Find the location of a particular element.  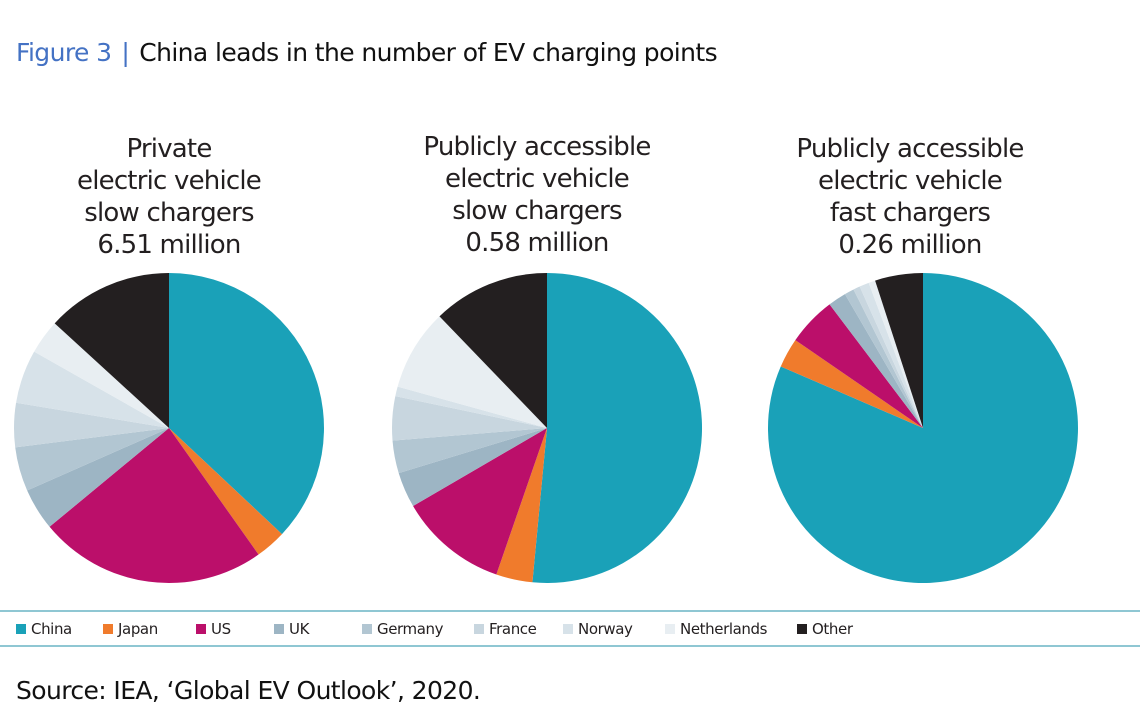

pie-title-line: fast chargers is located at coordinates (910, 213).